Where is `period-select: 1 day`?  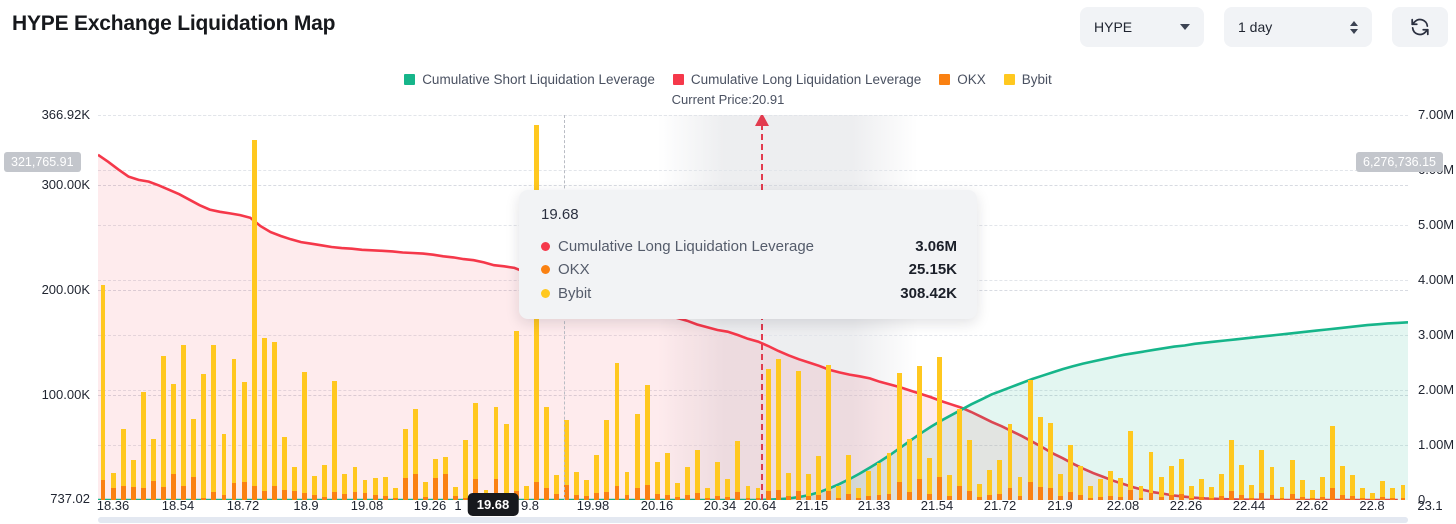 period-select: 1 day is located at coordinates (1298, 27).